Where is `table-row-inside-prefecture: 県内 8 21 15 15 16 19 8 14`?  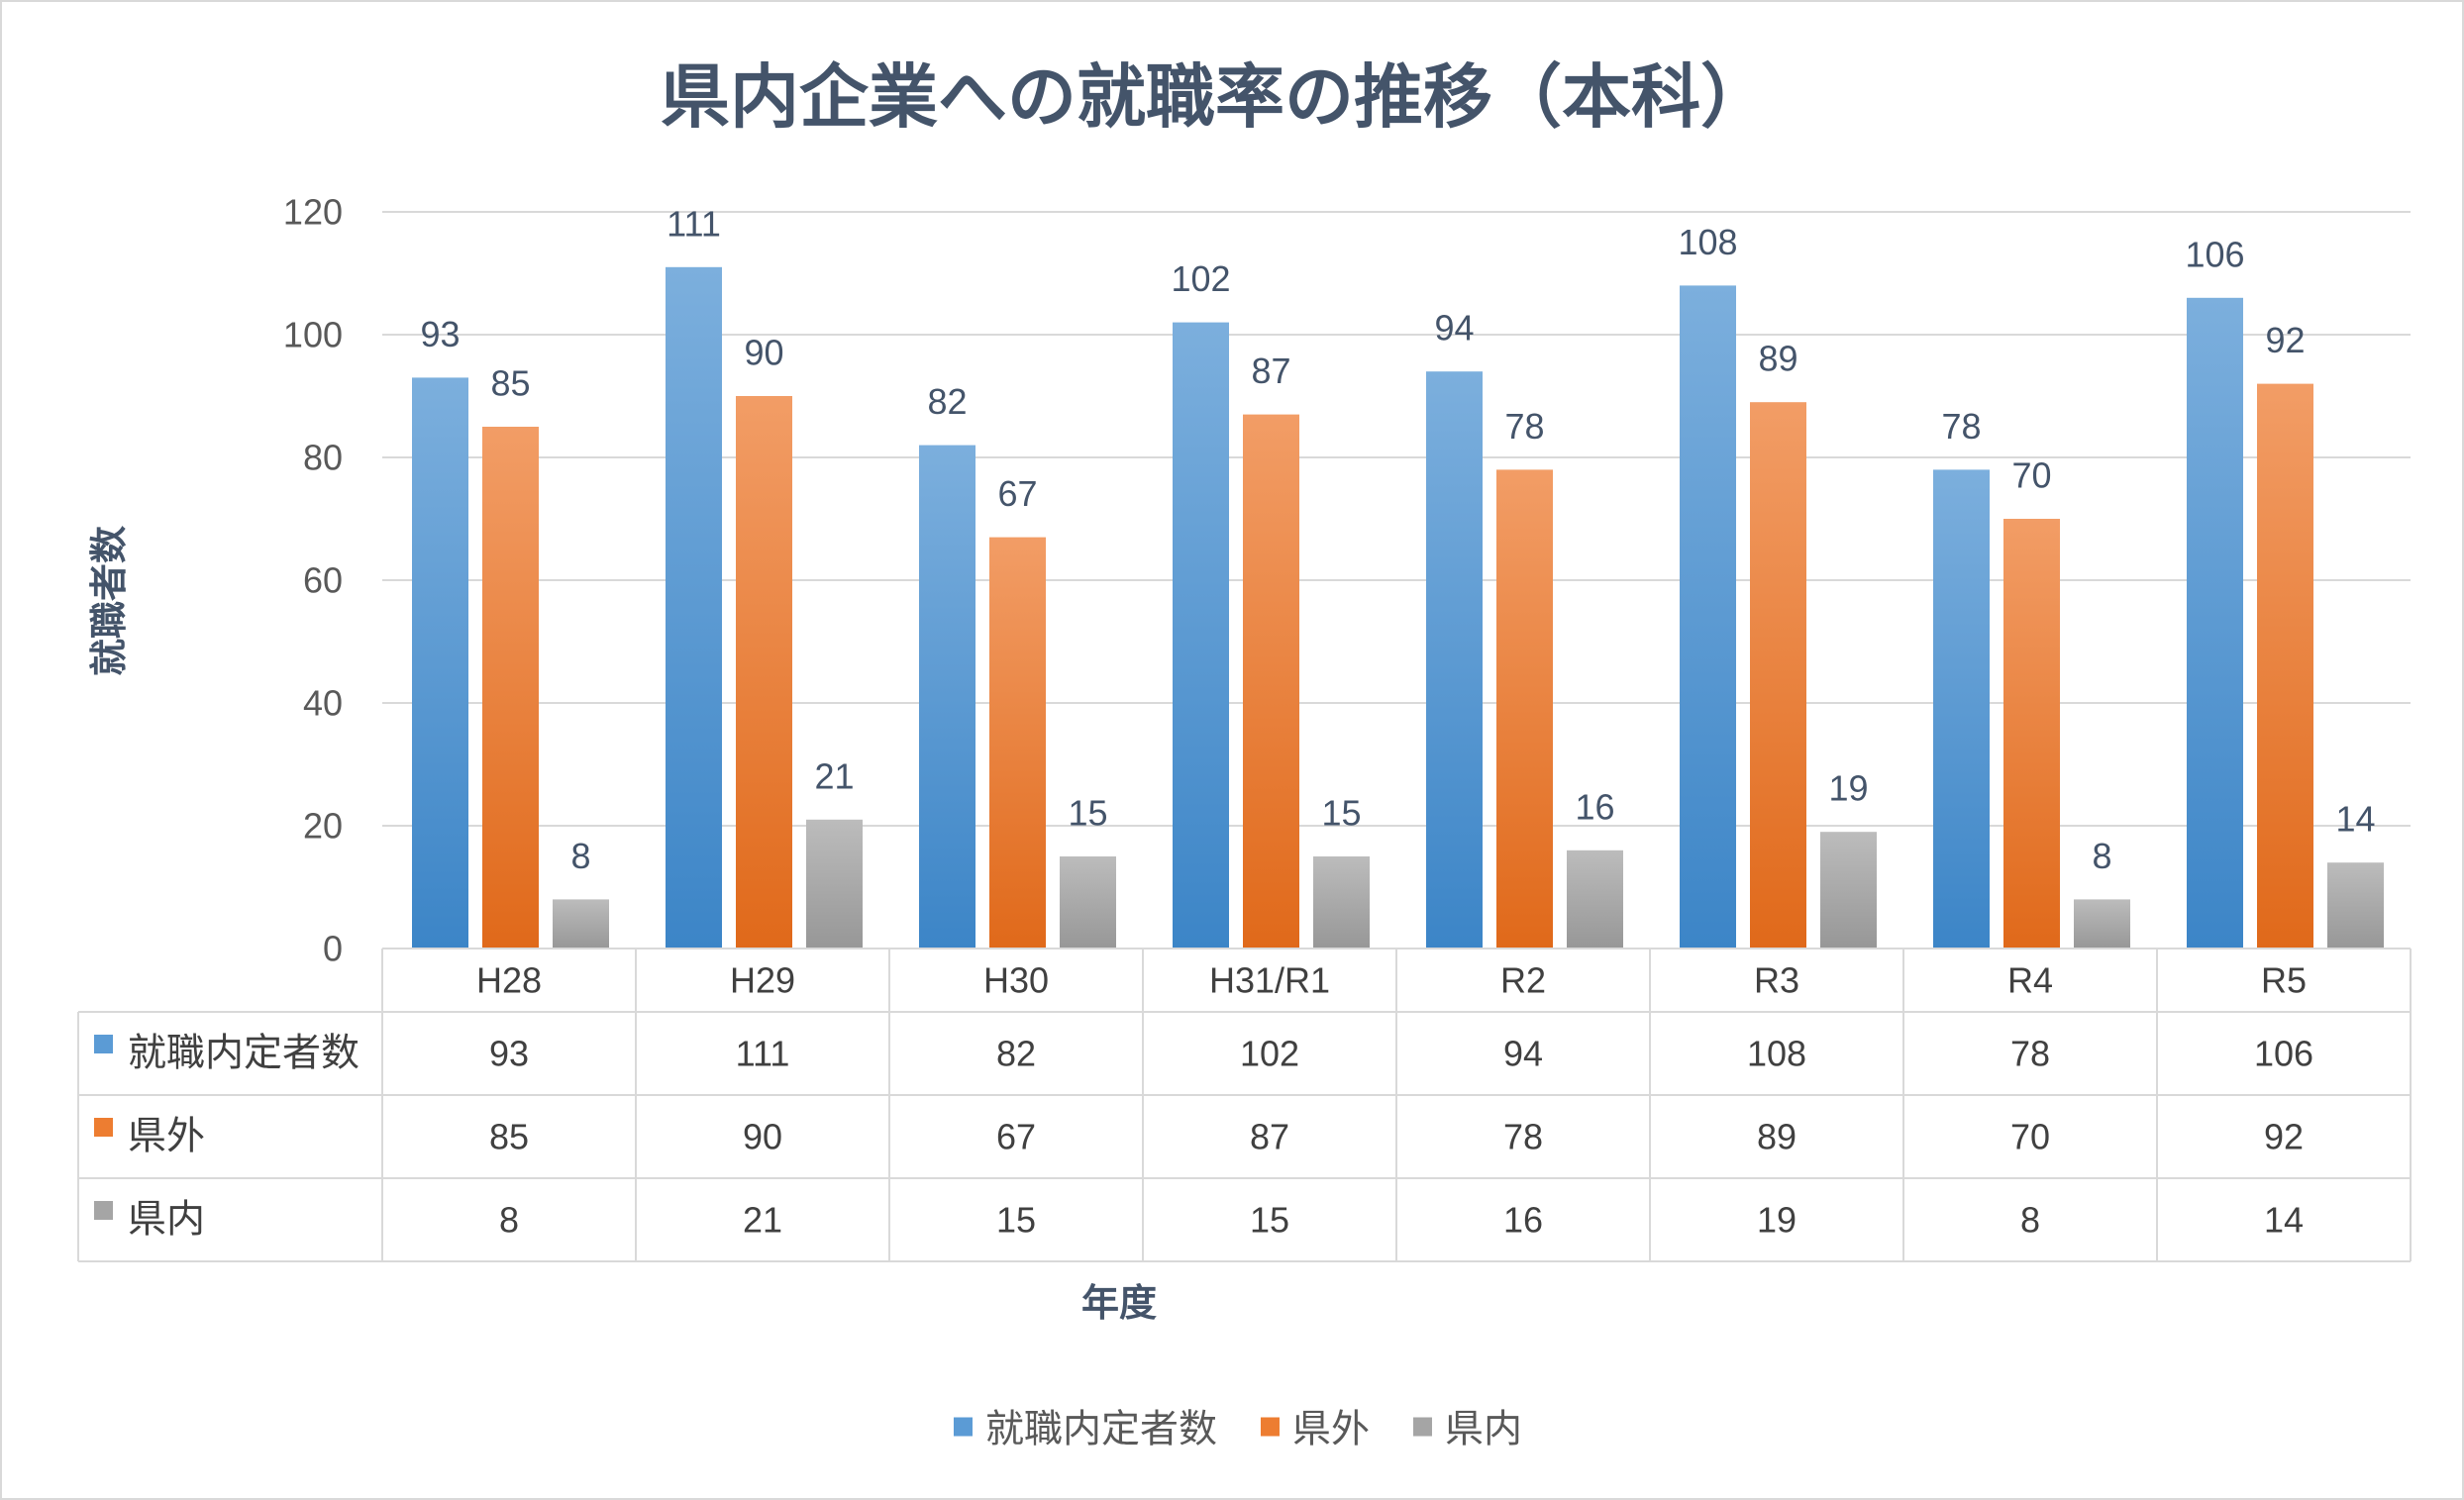 table-row-inside-prefecture: 県内 8 21 15 15 16 19 8 14 is located at coordinates (1199, 1220).